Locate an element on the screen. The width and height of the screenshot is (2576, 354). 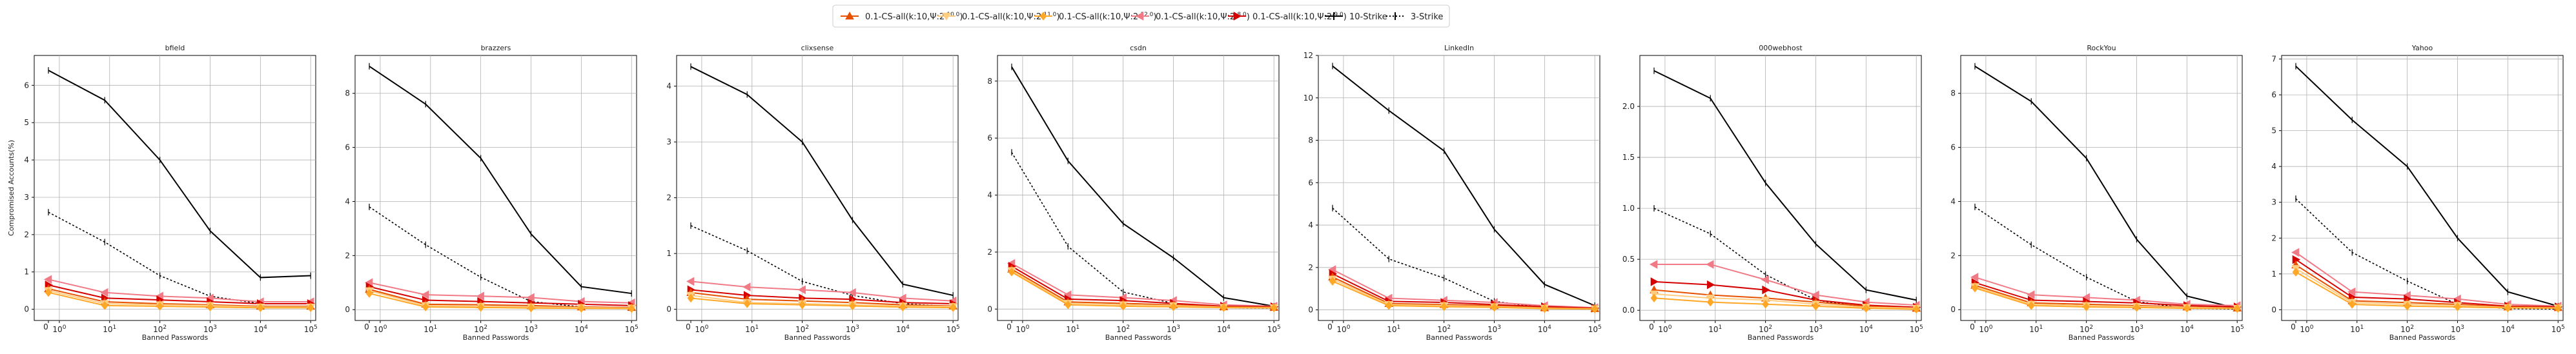
plot-area is located at coordinates (496, 188).